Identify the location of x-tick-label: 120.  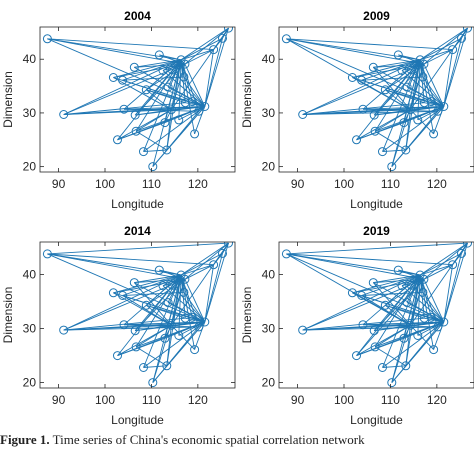
(437, 184).